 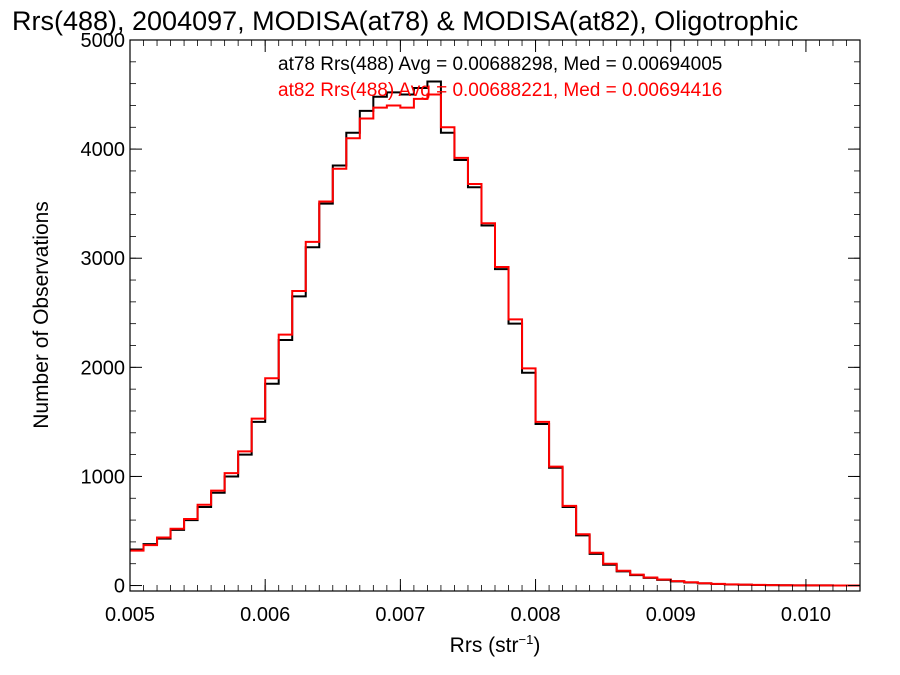 I want to click on y-tick-label: 2000, so click(x=103, y=368).